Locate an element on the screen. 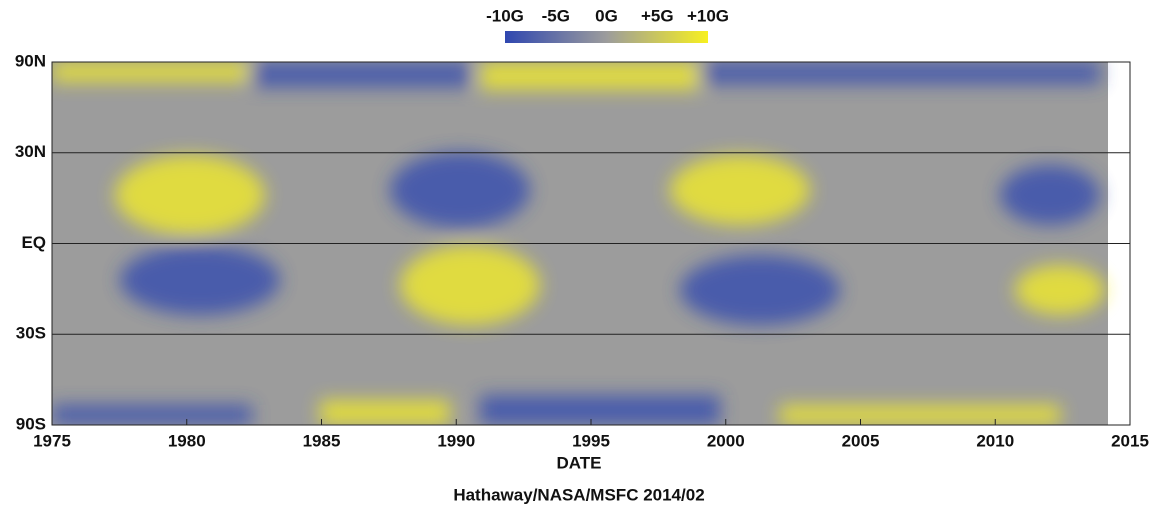 Image resolution: width=1158 pixels, height=508 pixels. y-tick-label: 30N is located at coordinates (30, 151).